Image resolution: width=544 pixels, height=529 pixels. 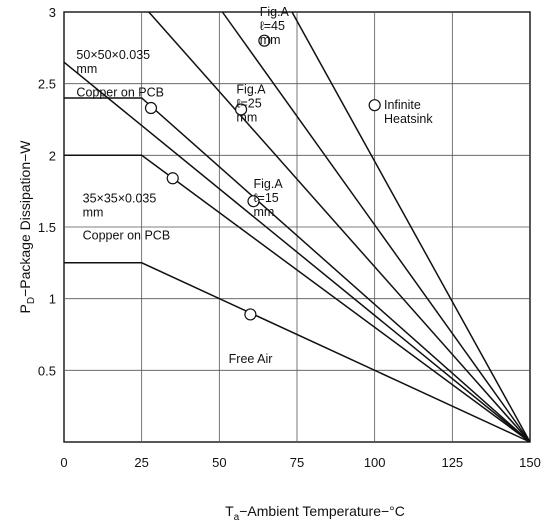 What do you see at coordinates (47, 227) in the screenshot?
I see `y-tick-label: 1.5` at bounding box center [47, 227].